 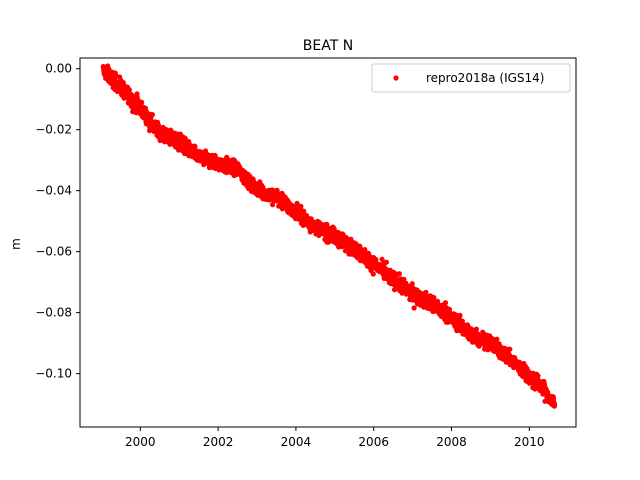 I want to click on y-tick-label: −0.02, so click(x=53, y=130).